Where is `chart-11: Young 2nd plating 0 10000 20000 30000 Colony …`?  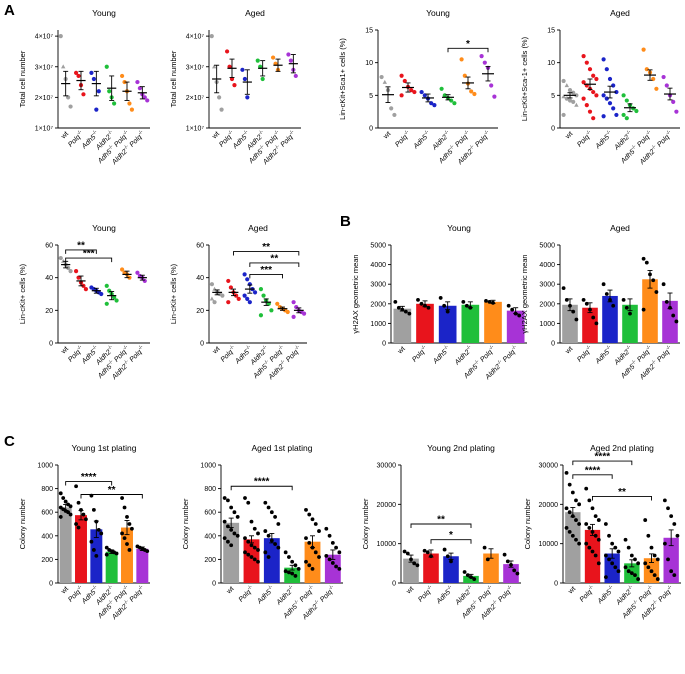 chart-11: Young 2nd plating 0 10000 20000 30000 Colony … is located at coordinates (441, 532).